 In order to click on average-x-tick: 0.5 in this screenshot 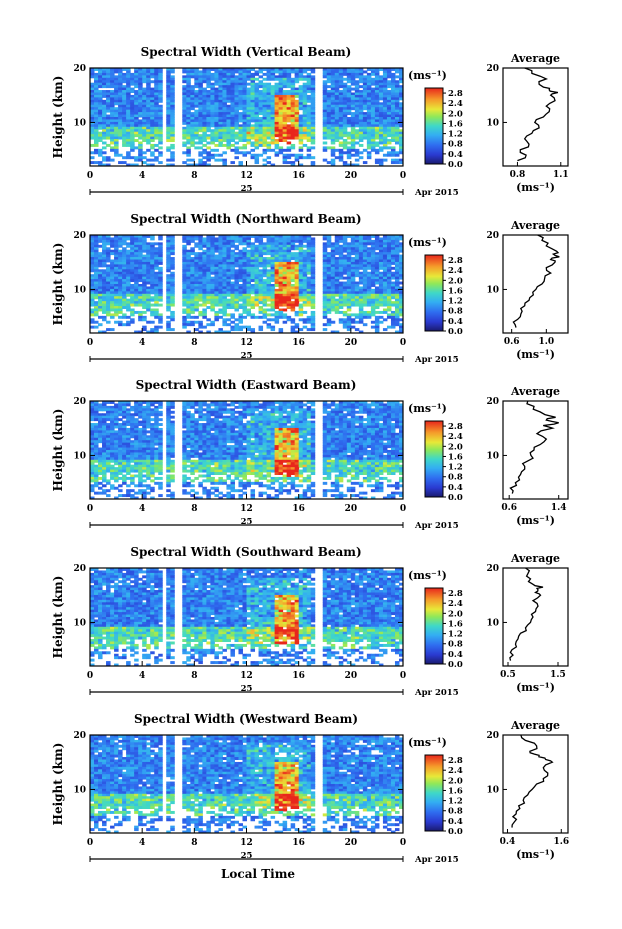, I will do `click(508, 675)`.